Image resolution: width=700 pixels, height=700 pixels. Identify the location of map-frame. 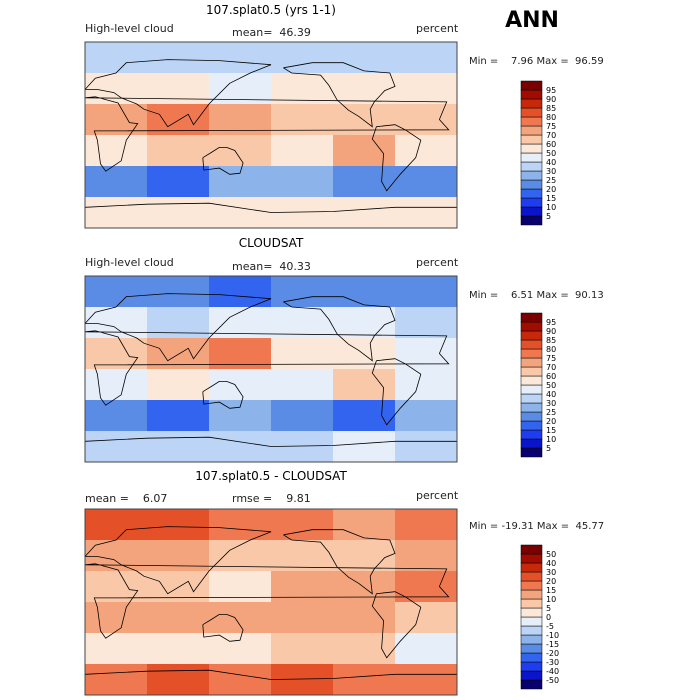
(271, 135).